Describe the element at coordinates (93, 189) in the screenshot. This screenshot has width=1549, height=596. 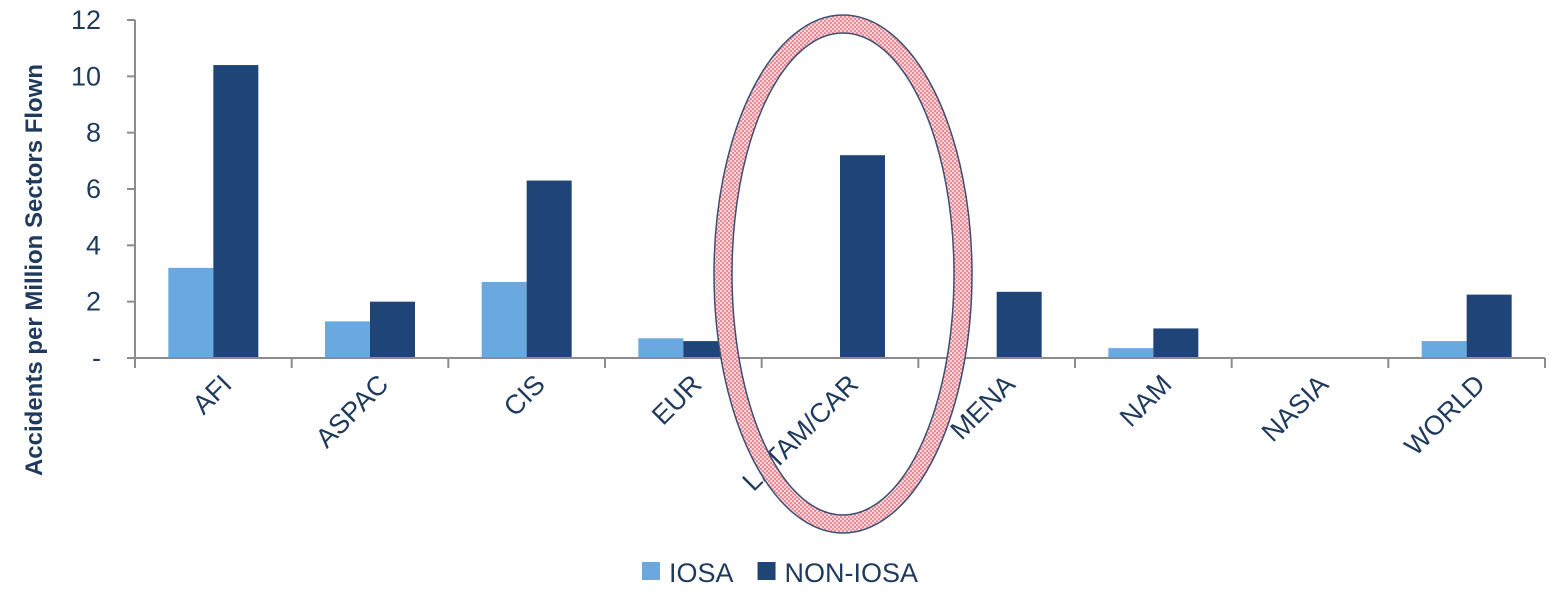
I see `y-tick-label: 6` at that location.